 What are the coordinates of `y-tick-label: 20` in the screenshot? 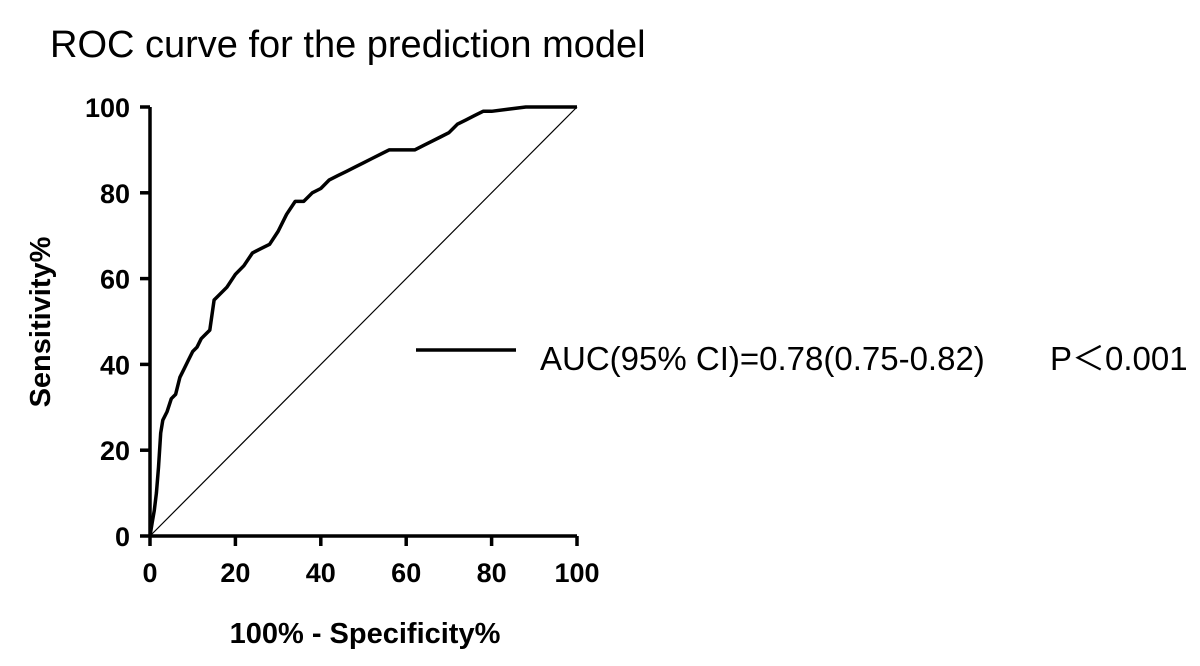 It's located at (115, 451).